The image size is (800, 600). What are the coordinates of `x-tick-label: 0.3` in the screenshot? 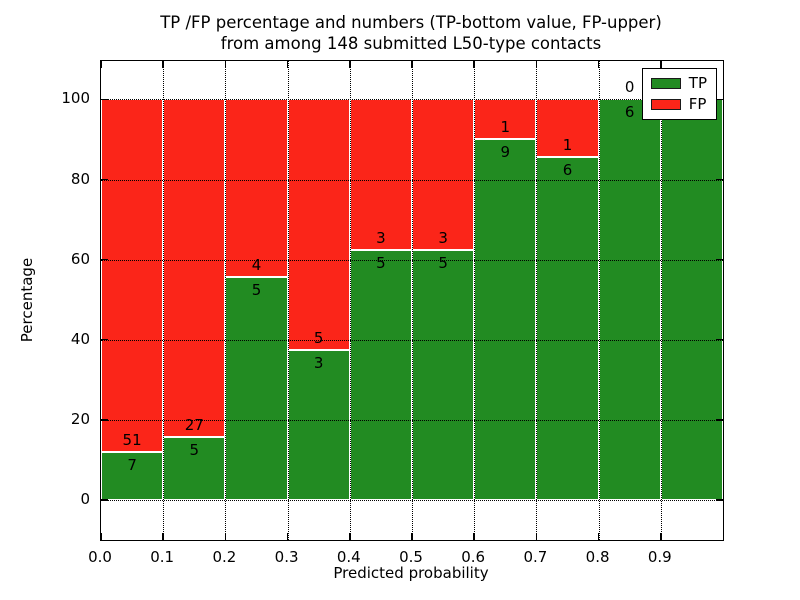 It's located at (286, 557).